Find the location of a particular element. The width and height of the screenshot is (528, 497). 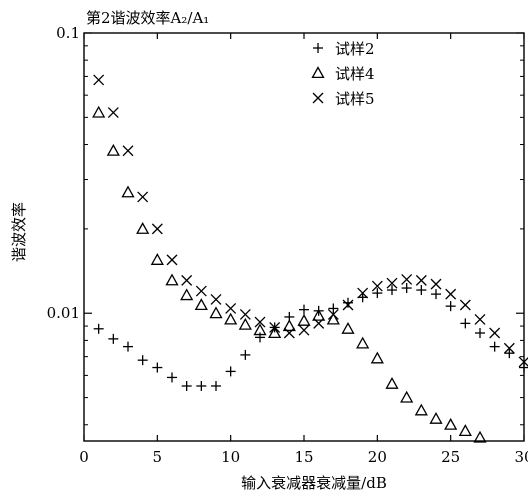

legend-item: 试样4 is located at coordinates (343, 74).